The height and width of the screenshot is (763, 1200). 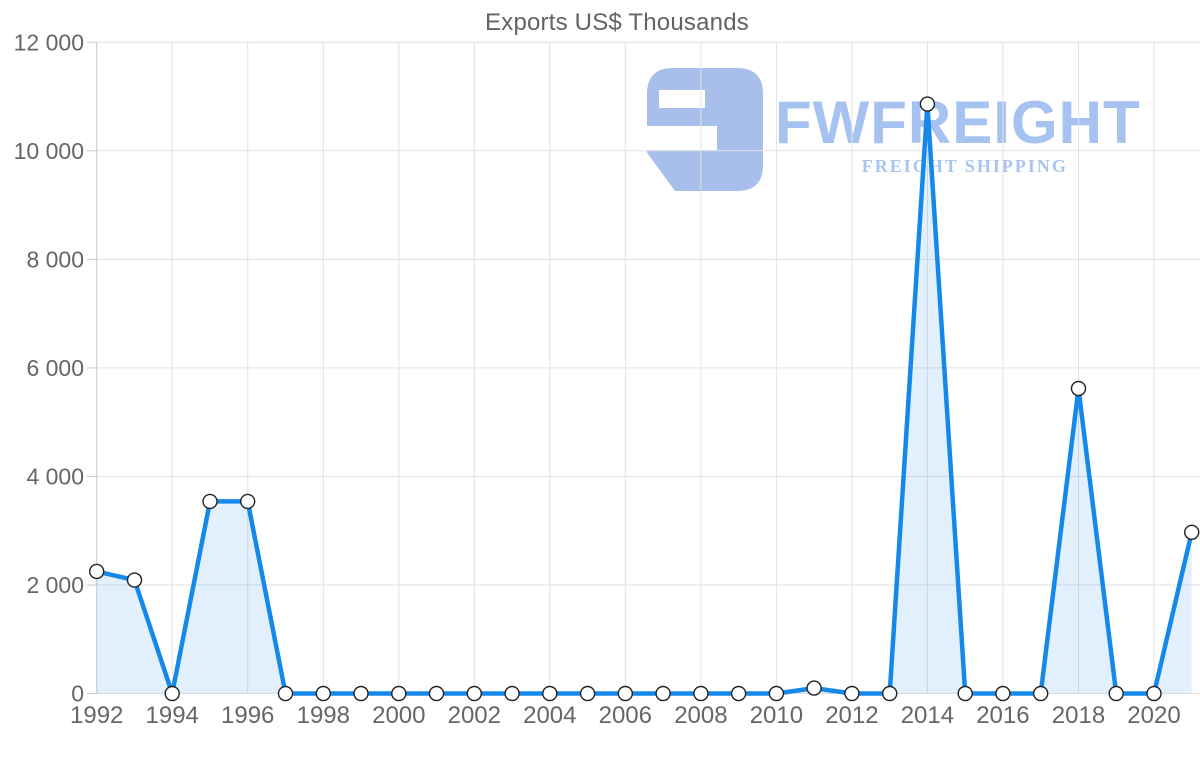 I want to click on data-point-2002, so click(x=474, y=693).